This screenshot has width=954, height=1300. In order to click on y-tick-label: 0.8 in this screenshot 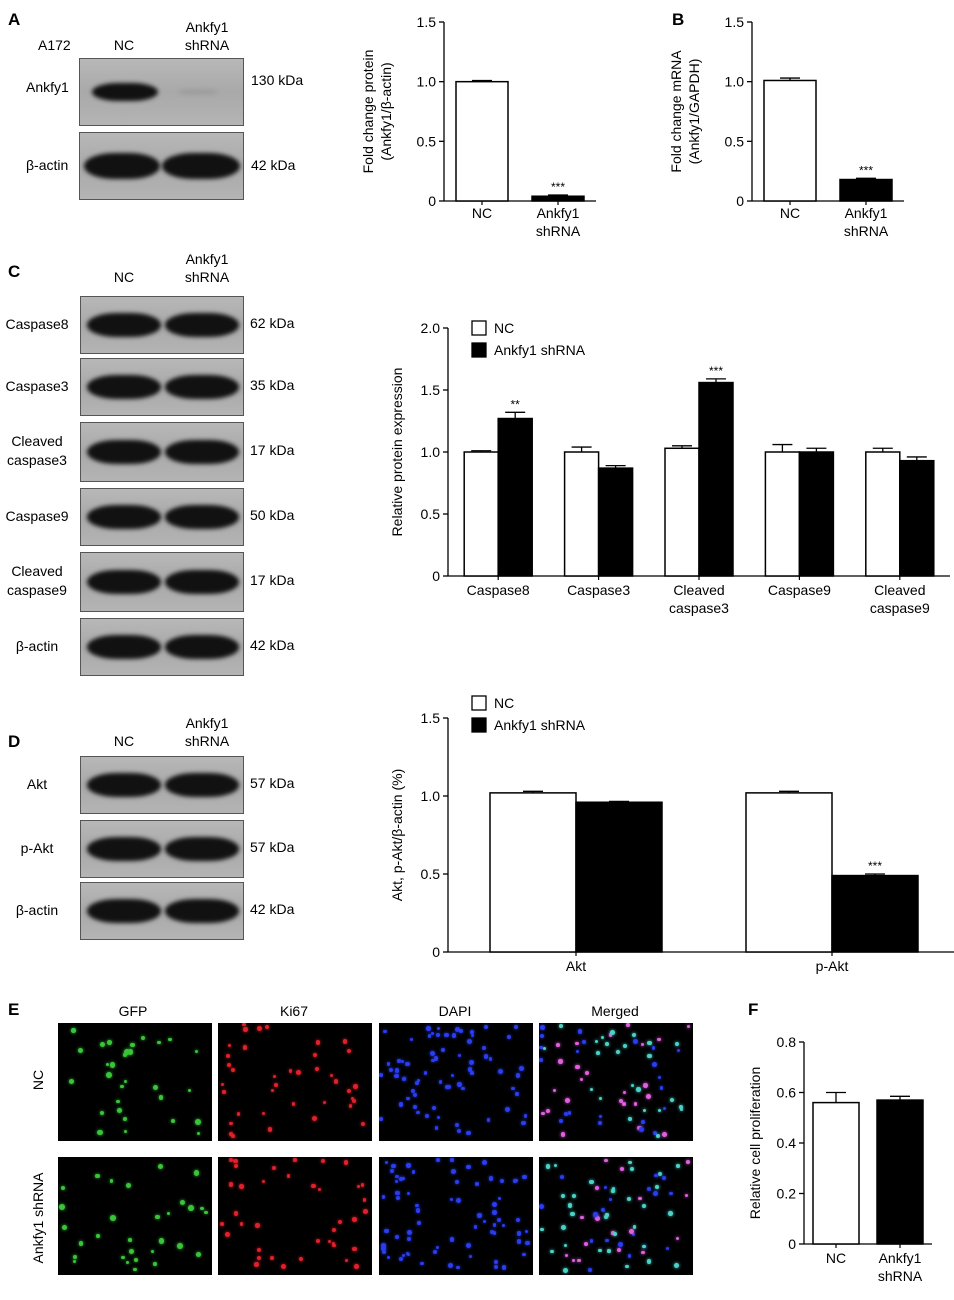, I will do `click(787, 1042)`.